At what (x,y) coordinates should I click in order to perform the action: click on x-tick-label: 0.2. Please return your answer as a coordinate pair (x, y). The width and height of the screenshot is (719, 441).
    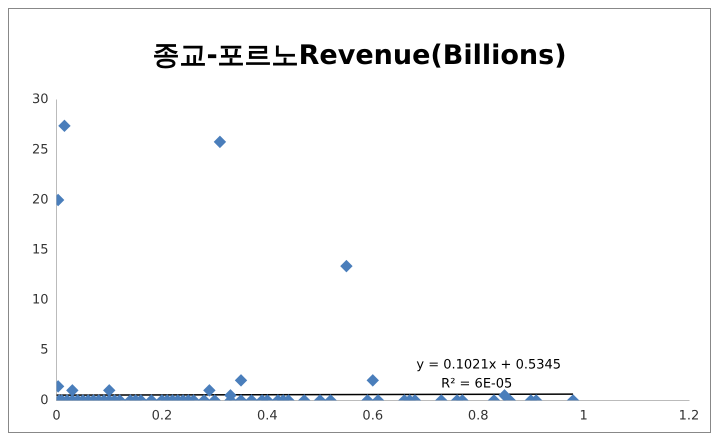
    Looking at the image, I should click on (162, 416).